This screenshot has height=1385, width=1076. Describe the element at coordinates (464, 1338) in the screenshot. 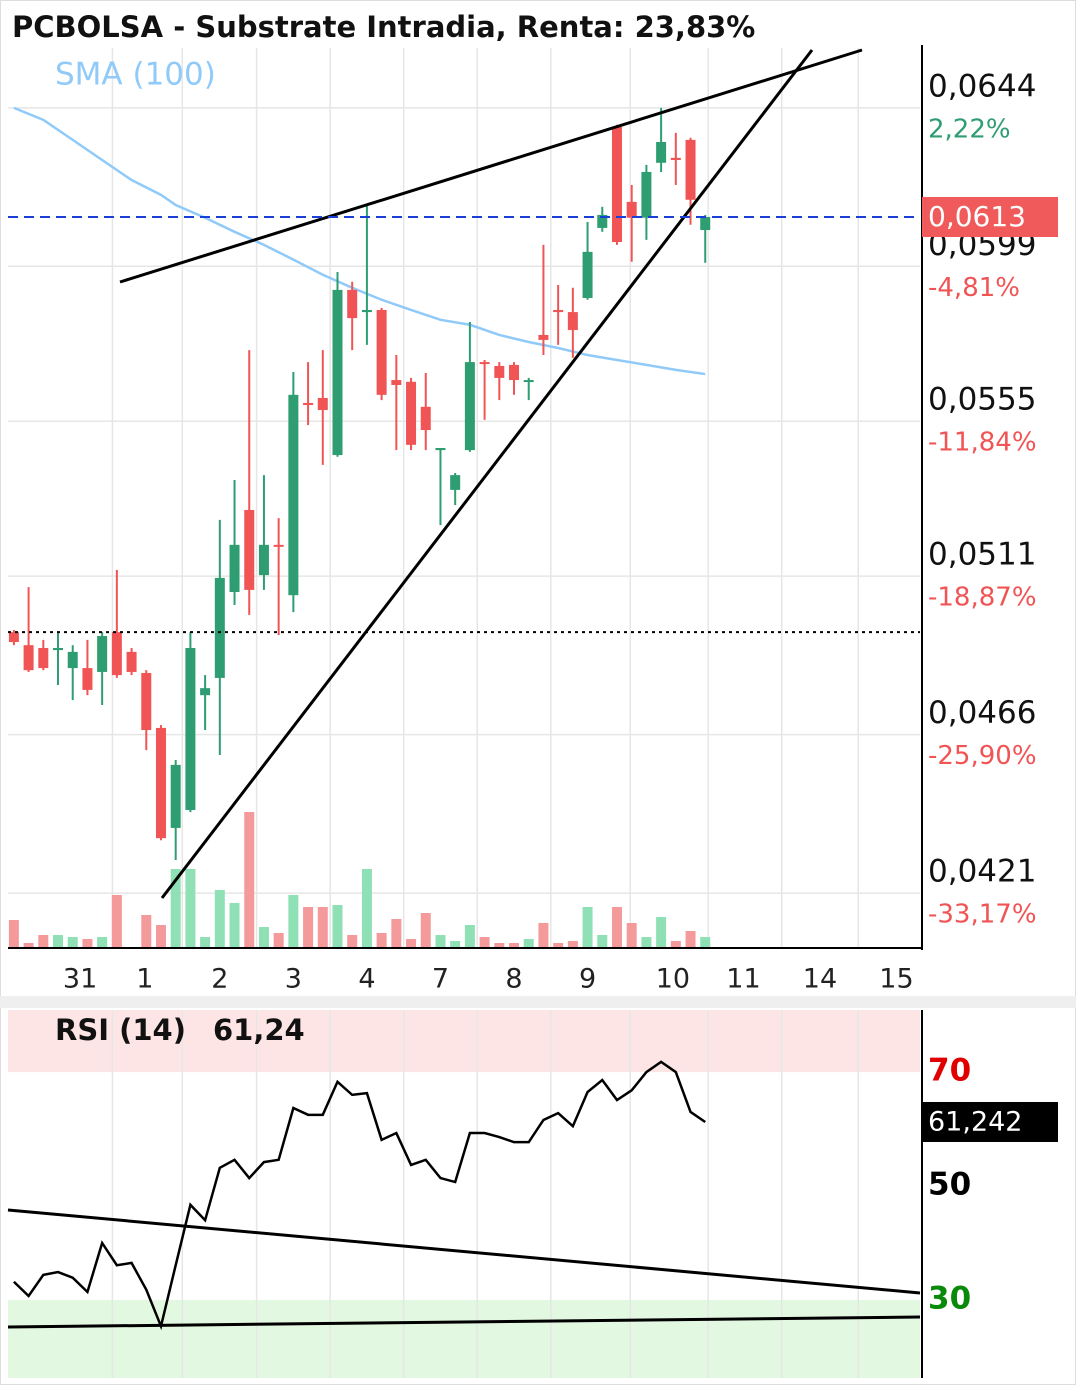

I see `oversold-band` at that location.